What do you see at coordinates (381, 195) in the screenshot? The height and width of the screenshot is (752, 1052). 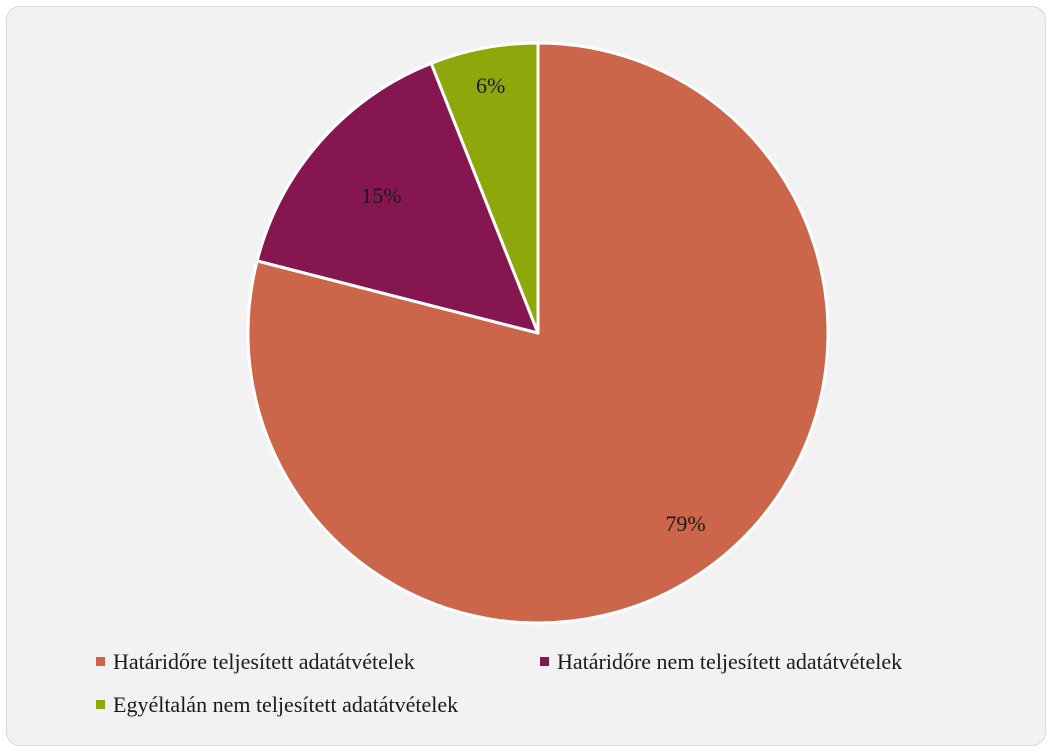 I see `slice-label-hataridore-nem-teljesitett: 15%` at bounding box center [381, 195].